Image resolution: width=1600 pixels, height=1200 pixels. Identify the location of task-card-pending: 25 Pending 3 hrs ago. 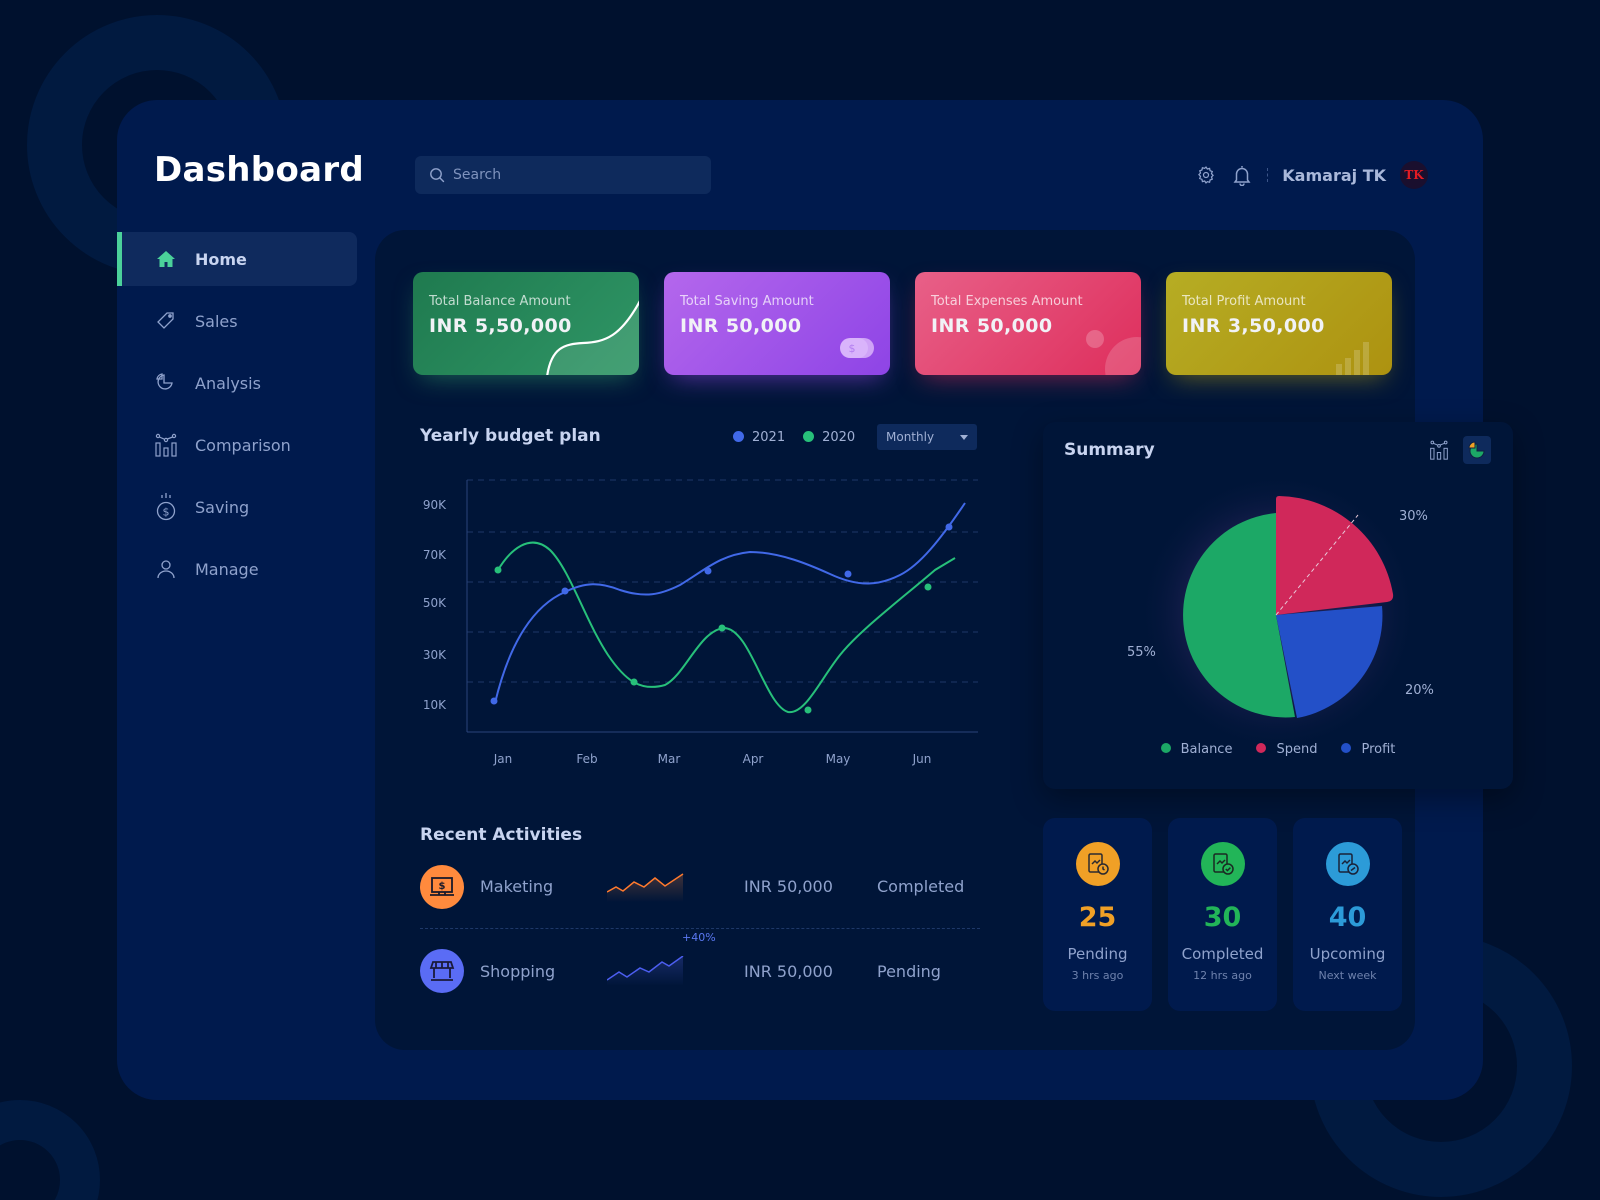
(1097, 914).